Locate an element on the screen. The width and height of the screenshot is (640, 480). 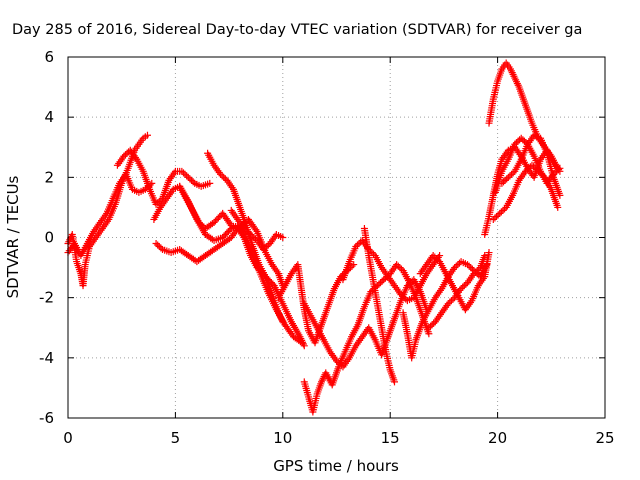
x-tick-label: 25 is located at coordinates (604, 438).